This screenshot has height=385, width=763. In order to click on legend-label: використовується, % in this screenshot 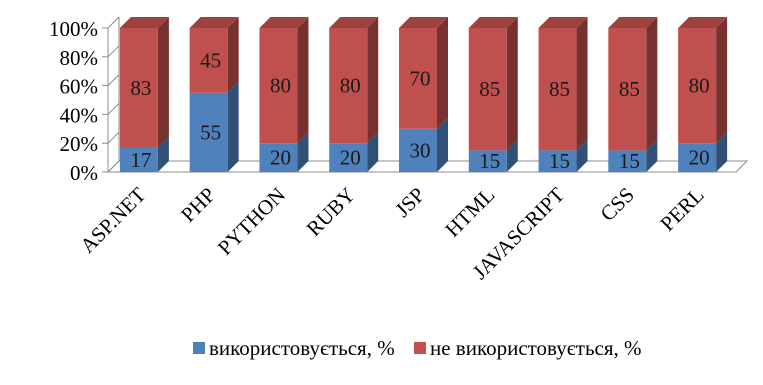, I will do `click(302, 348)`.